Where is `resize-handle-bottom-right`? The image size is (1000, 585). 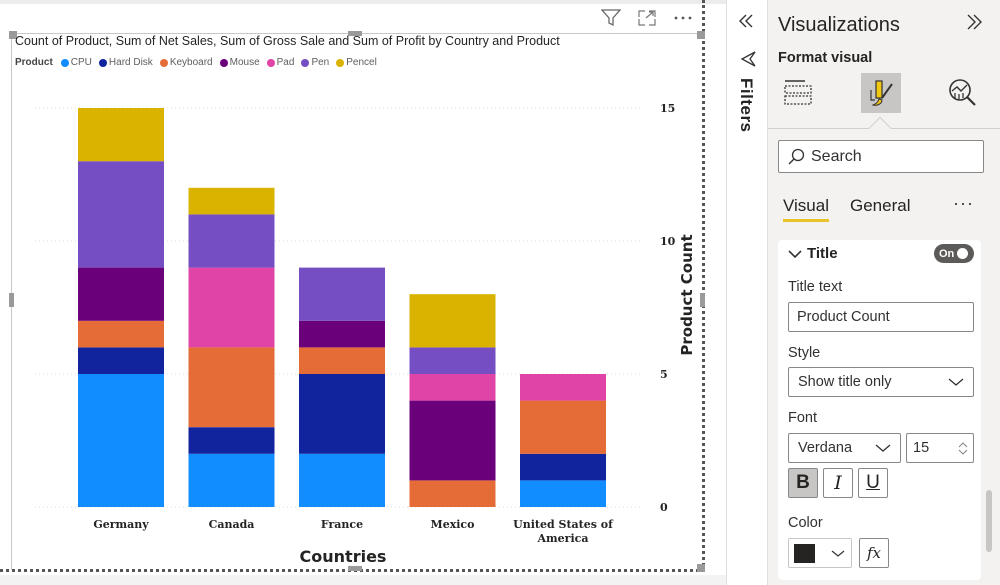 resize-handle-bottom-right is located at coordinates (701, 568).